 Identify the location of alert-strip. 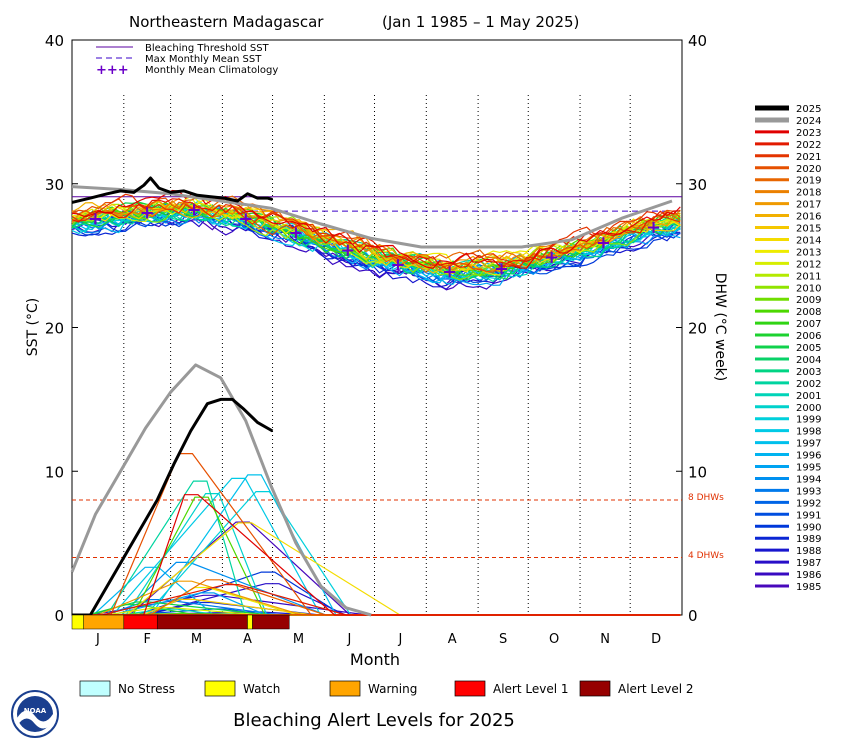
(180, 622).